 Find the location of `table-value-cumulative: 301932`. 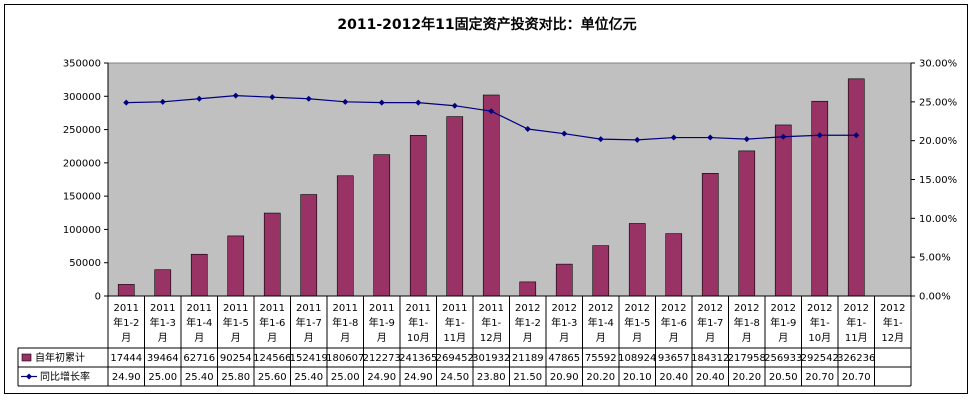

table-value-cumulative: 301932 is located at coordinates (491, 358).